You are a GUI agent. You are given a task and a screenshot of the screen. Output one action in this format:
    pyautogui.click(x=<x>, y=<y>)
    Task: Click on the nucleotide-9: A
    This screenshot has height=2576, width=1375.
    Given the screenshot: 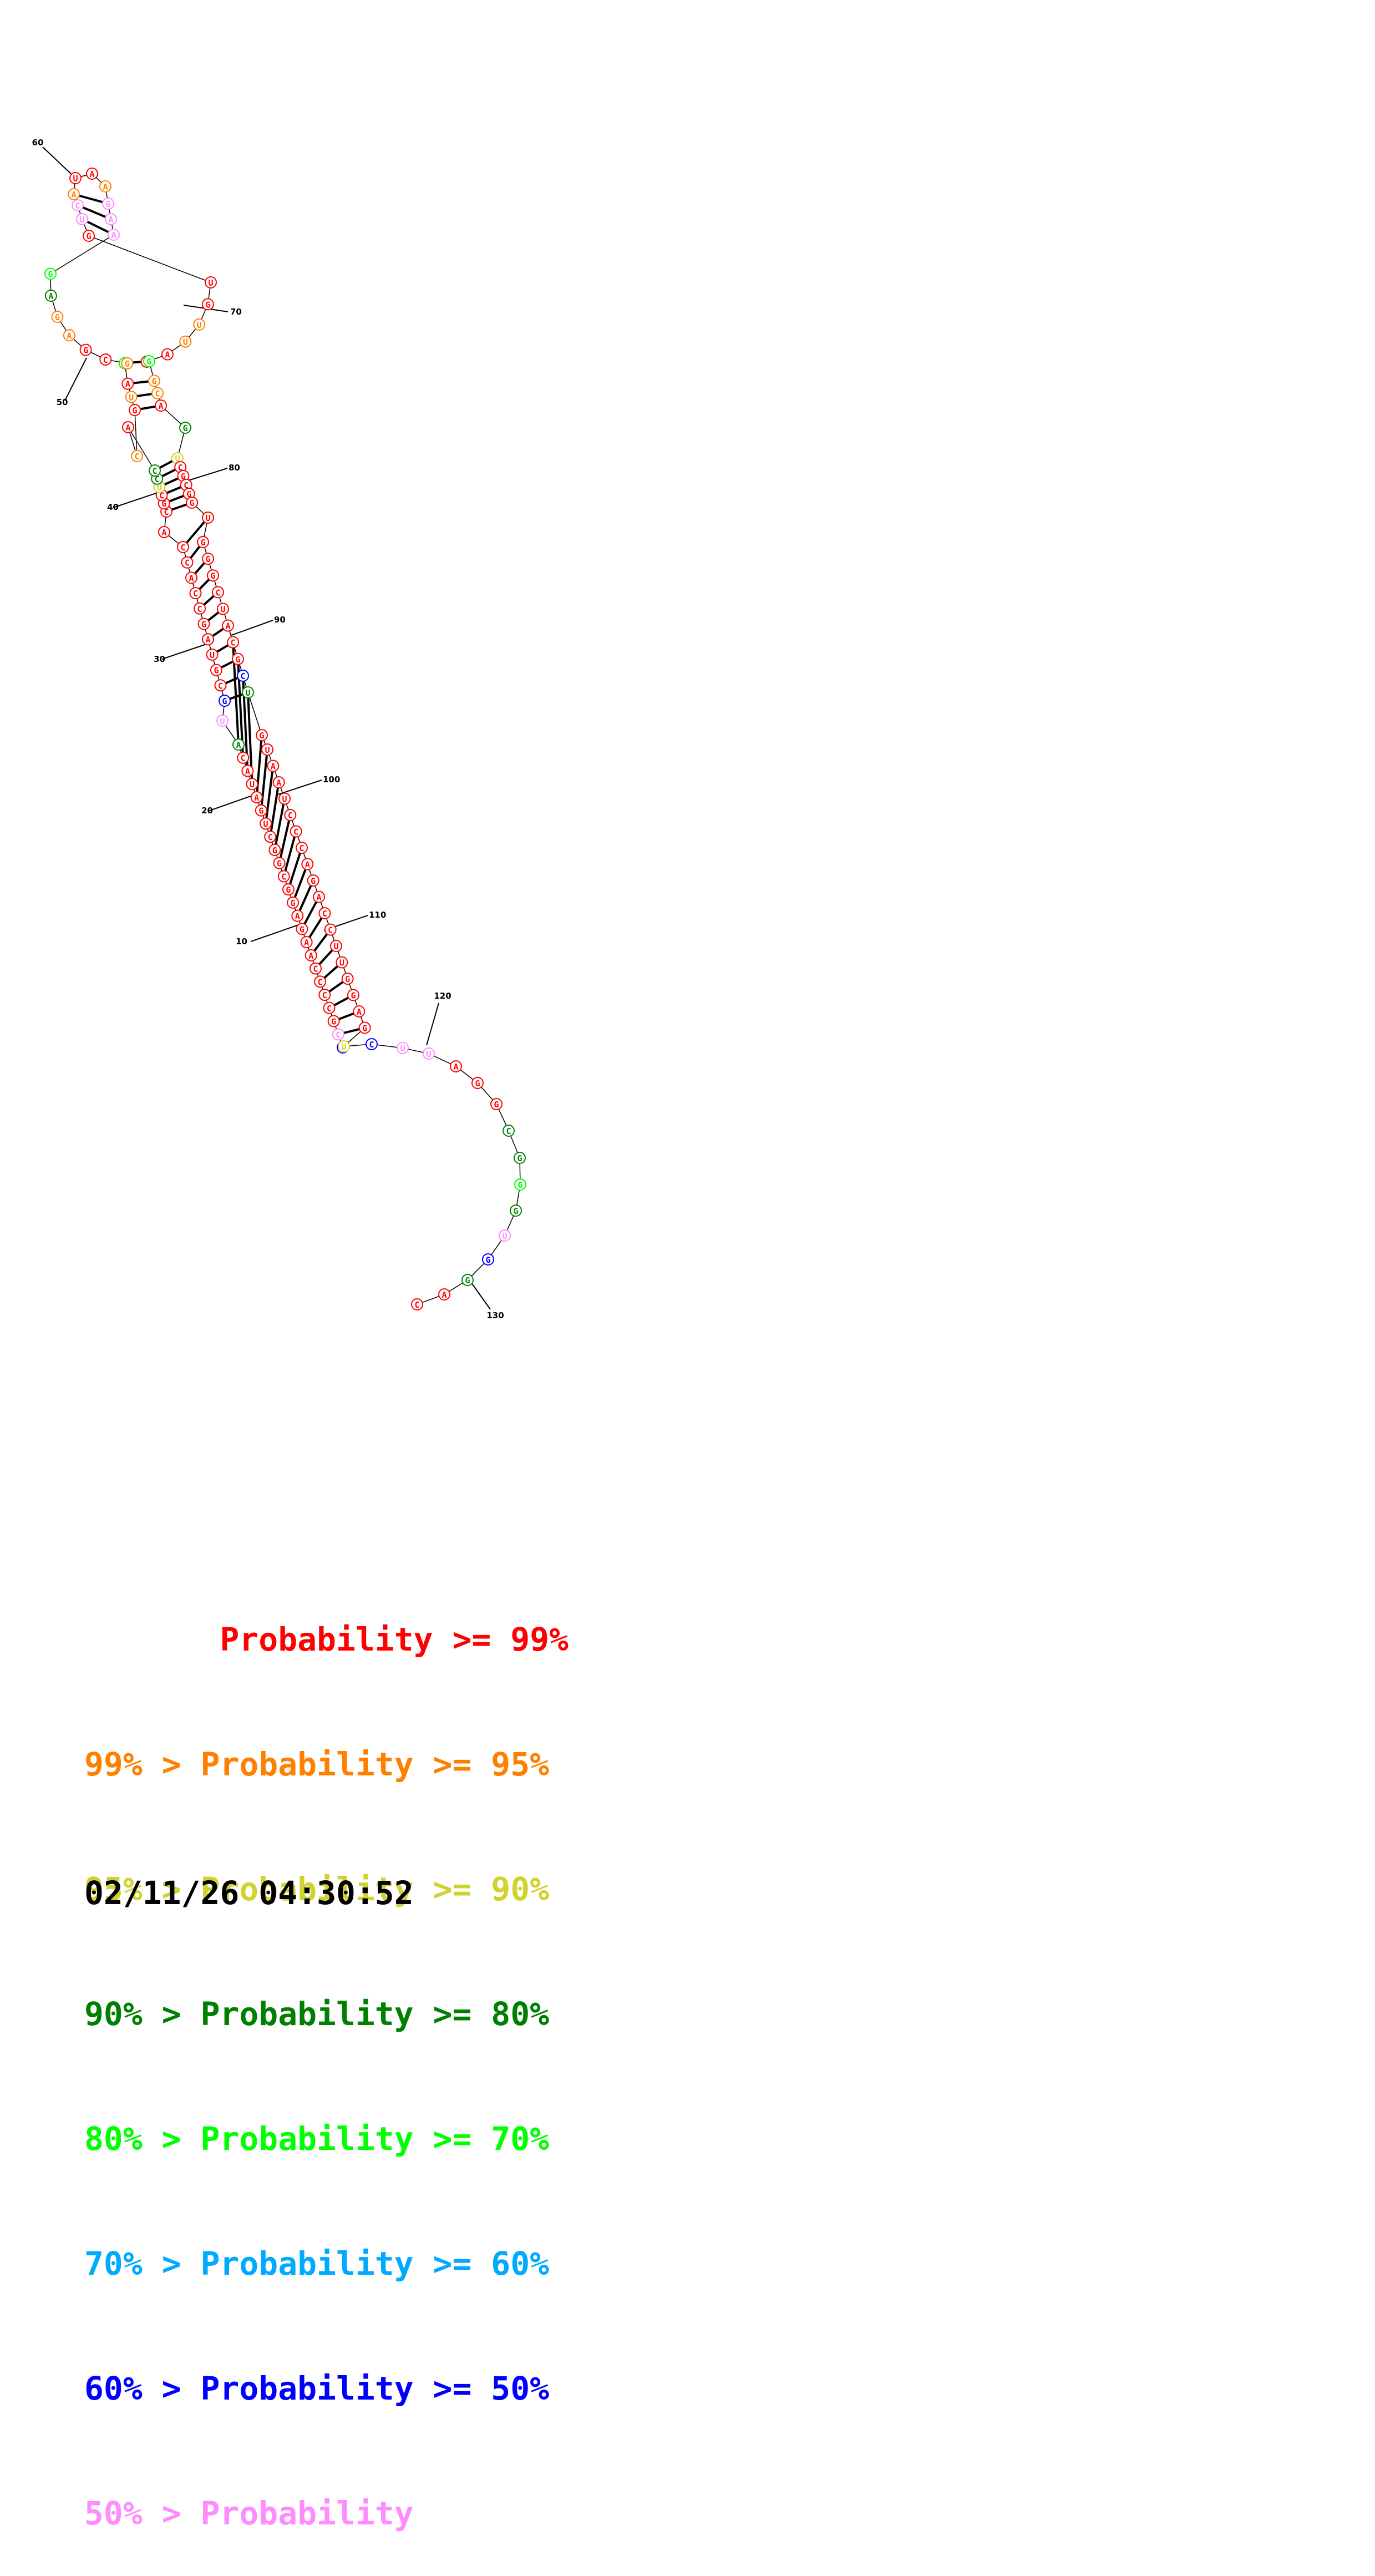 What is the action you would take?
    pyautogui.click(x=306, y=942)
    